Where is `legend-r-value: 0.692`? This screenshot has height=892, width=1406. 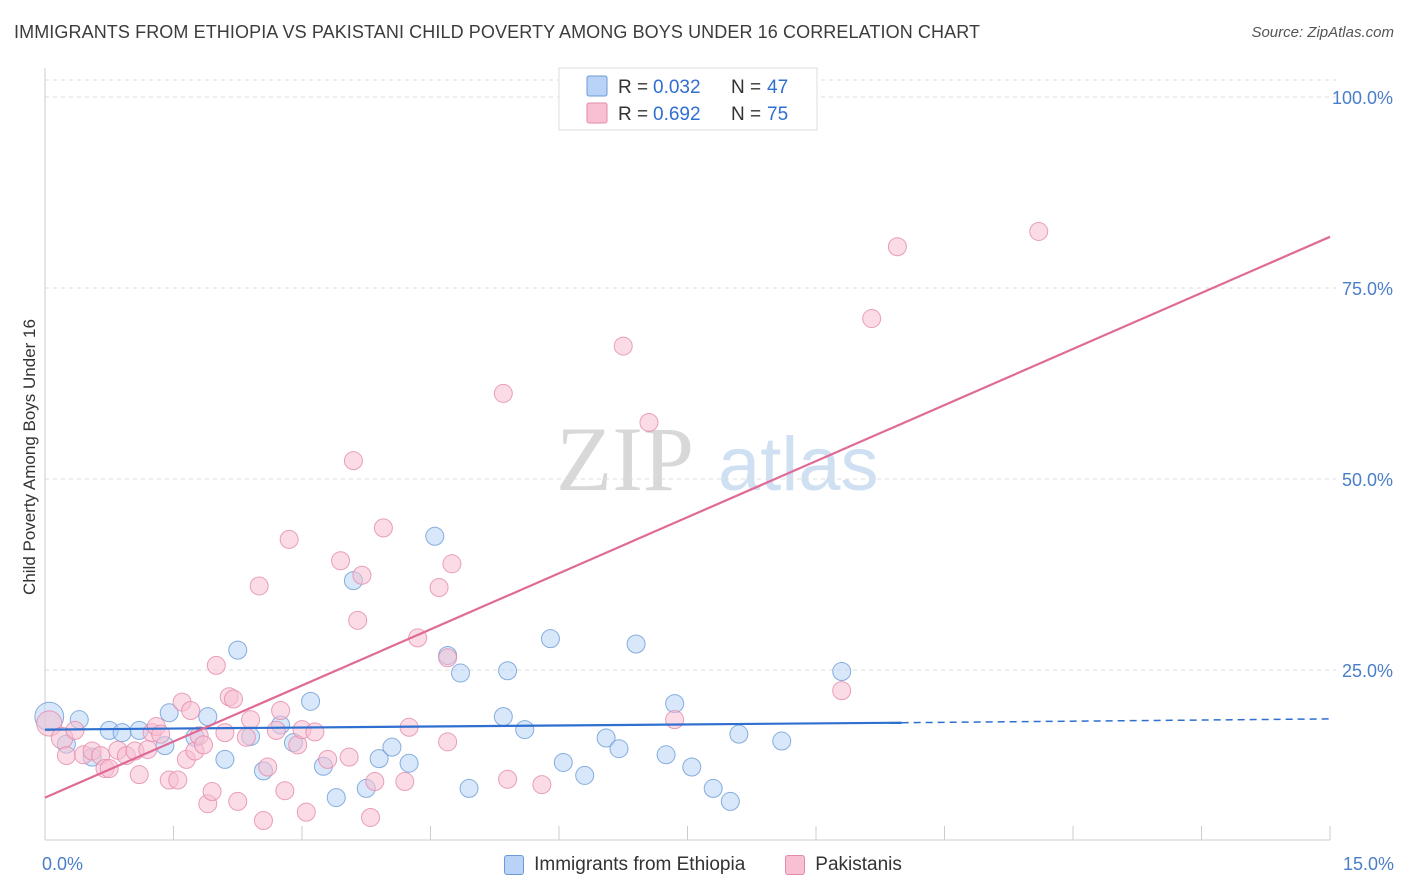 legend-r-value: 0.692 is located at coordinates (677, 114).